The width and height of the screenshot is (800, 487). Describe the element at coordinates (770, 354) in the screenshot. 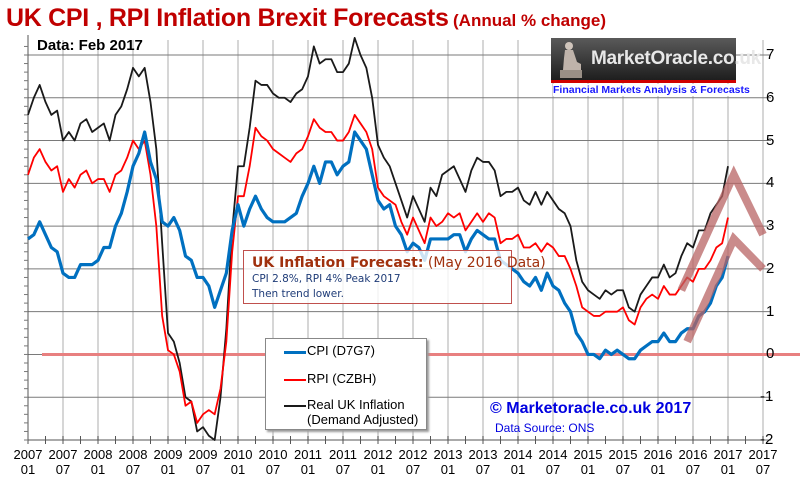

I see `y-tick-label: 0` at that location.